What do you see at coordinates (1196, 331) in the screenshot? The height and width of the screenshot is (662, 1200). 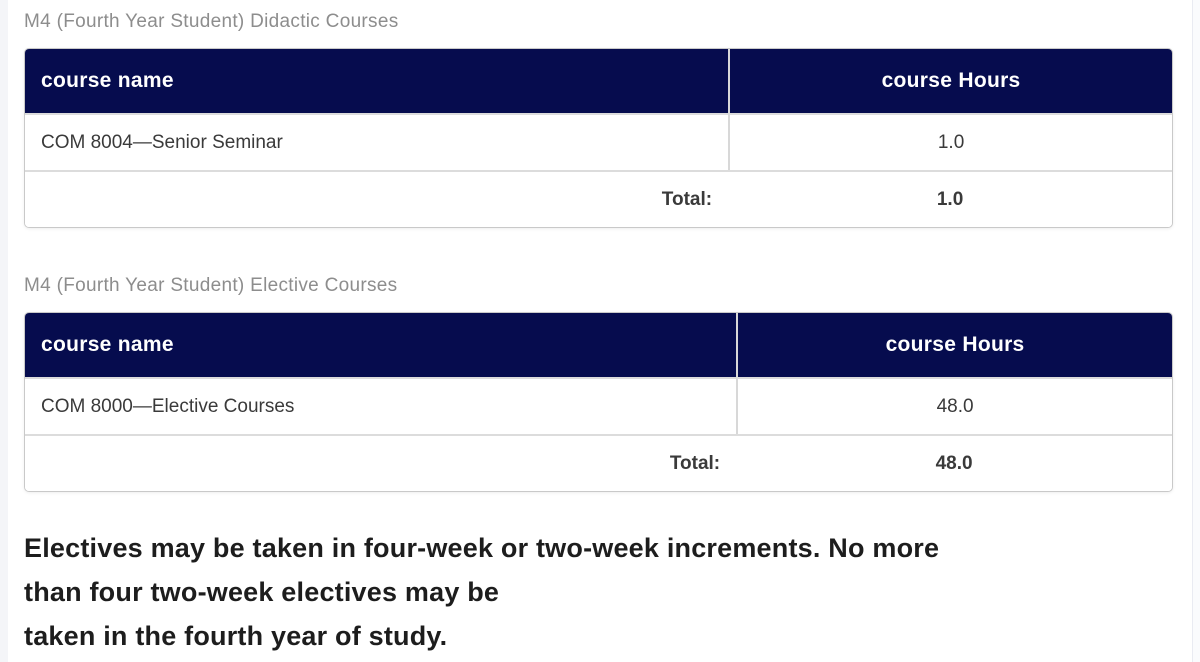 I see `page-right-gutter` at bounding box center [1196, 331].